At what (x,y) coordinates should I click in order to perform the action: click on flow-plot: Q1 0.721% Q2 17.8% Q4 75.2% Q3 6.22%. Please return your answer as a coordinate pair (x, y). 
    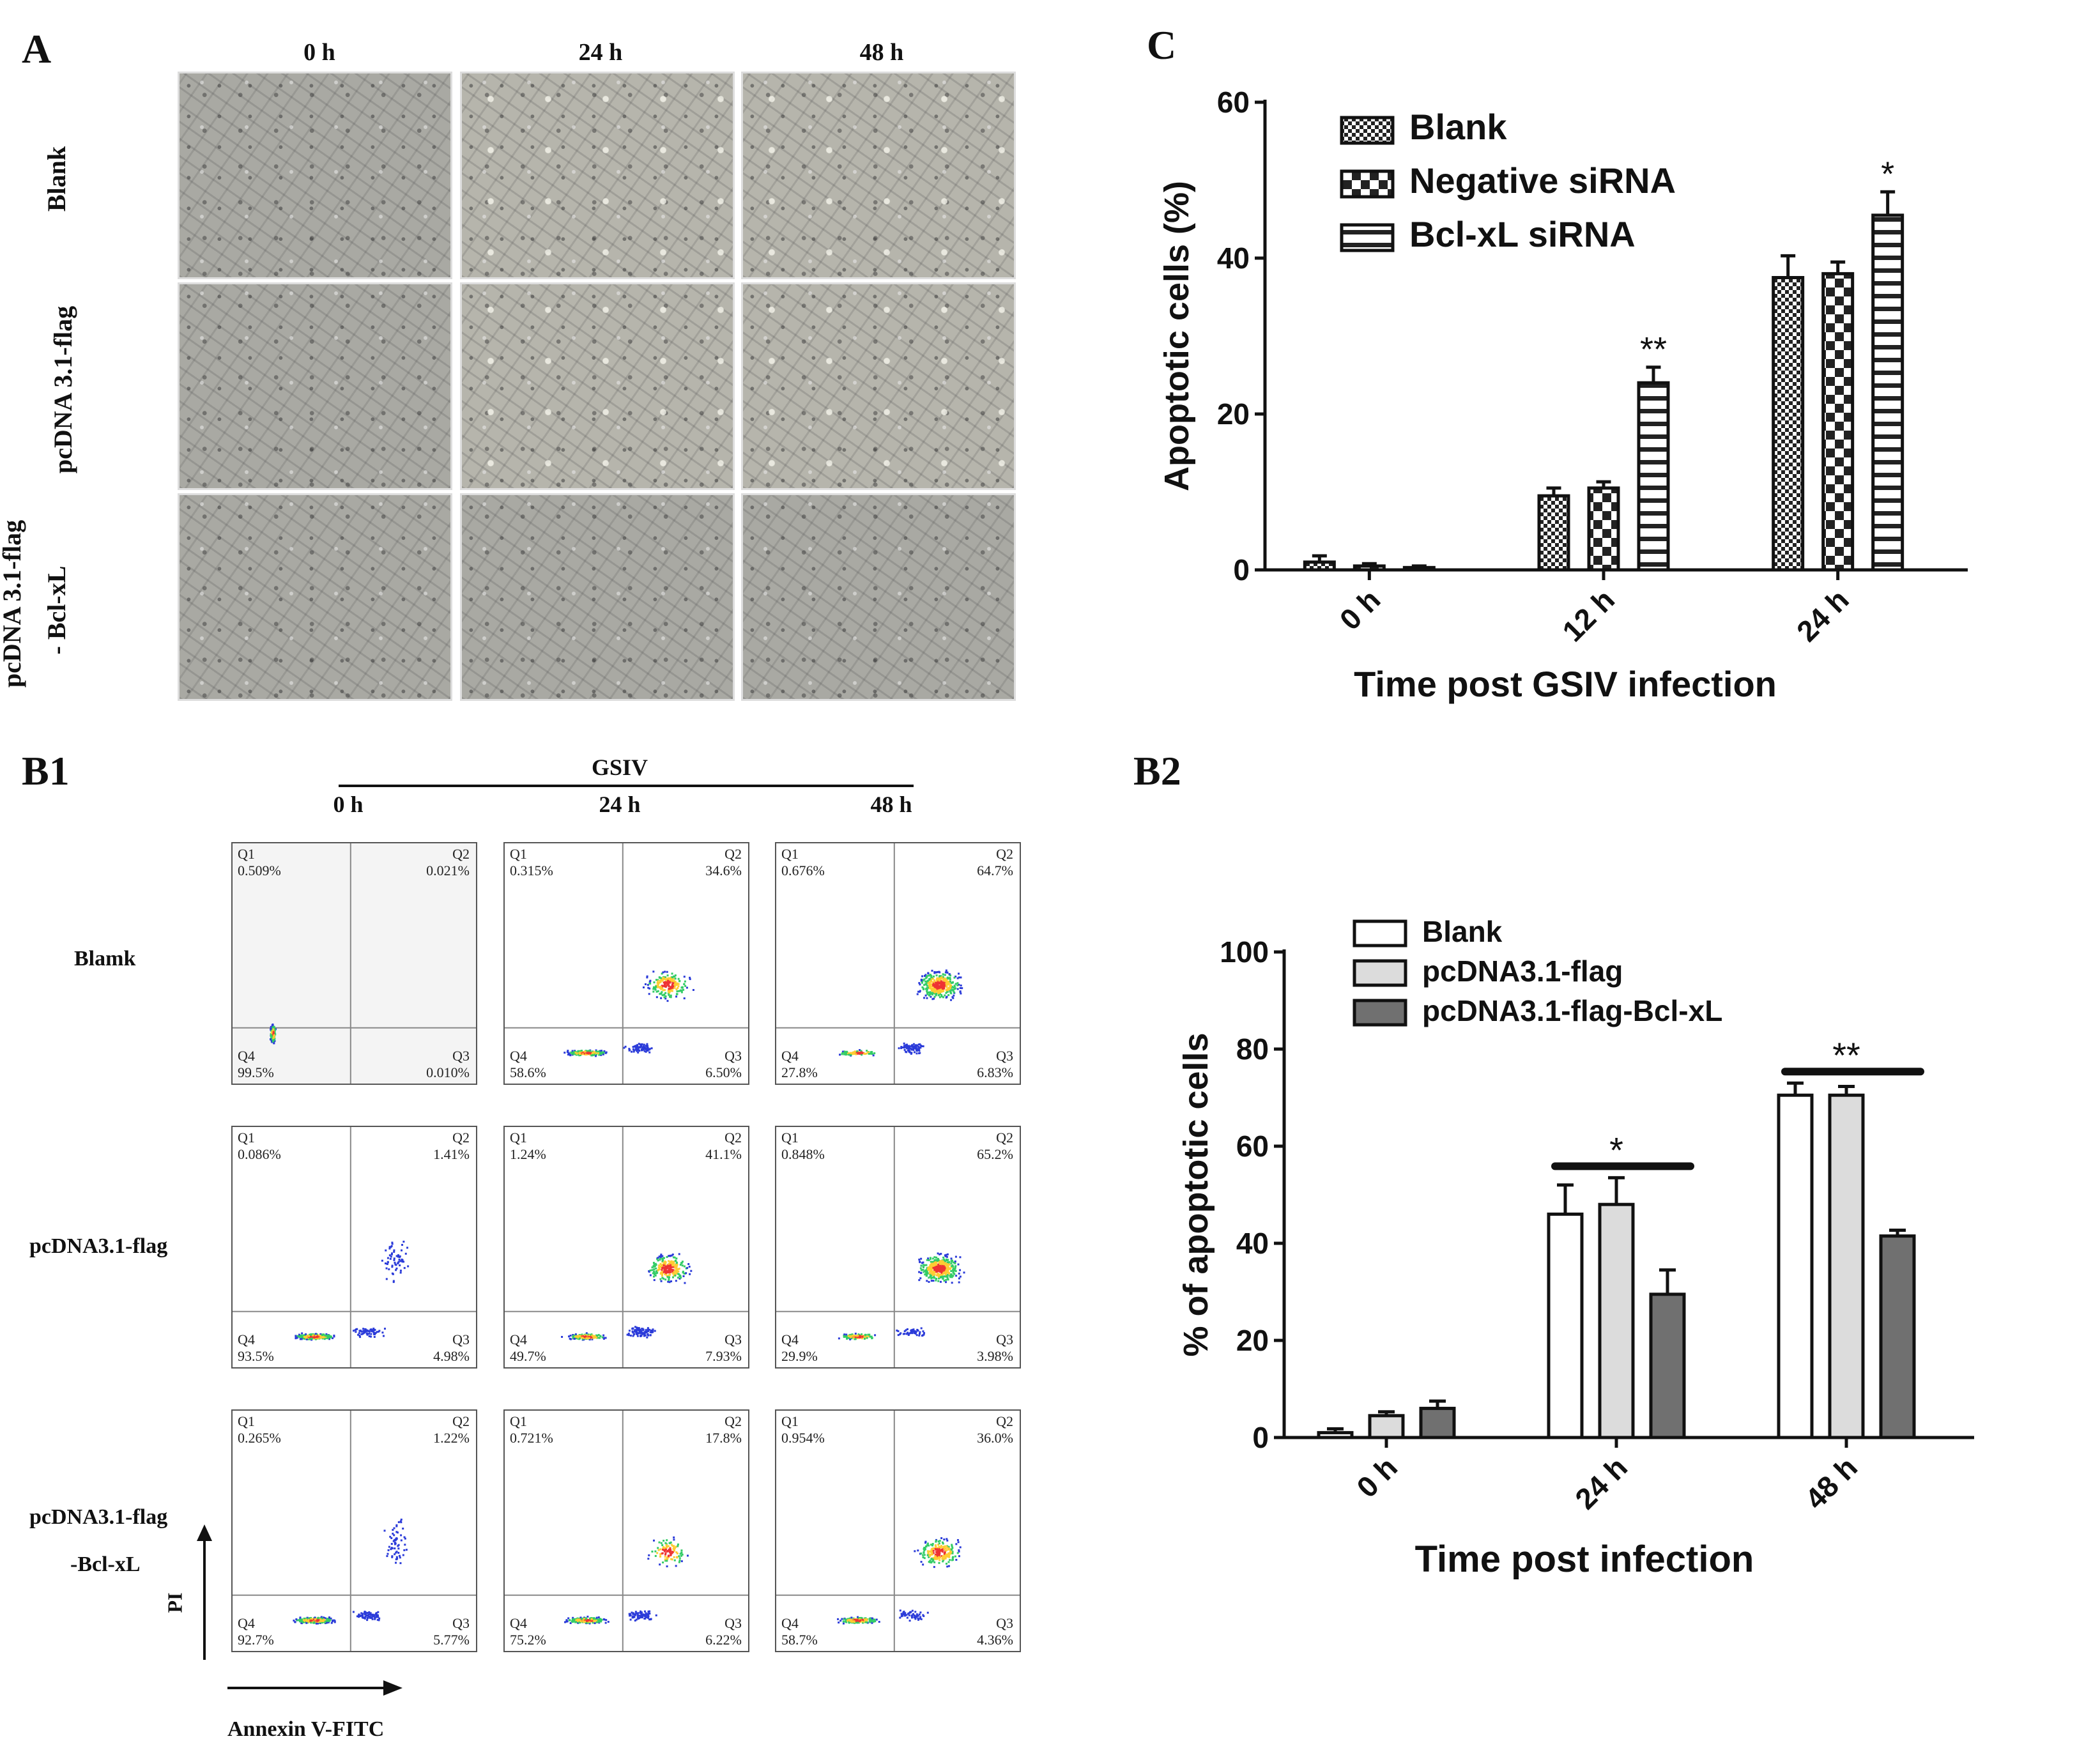
    Looking at the image, I should click on (626, 1531).